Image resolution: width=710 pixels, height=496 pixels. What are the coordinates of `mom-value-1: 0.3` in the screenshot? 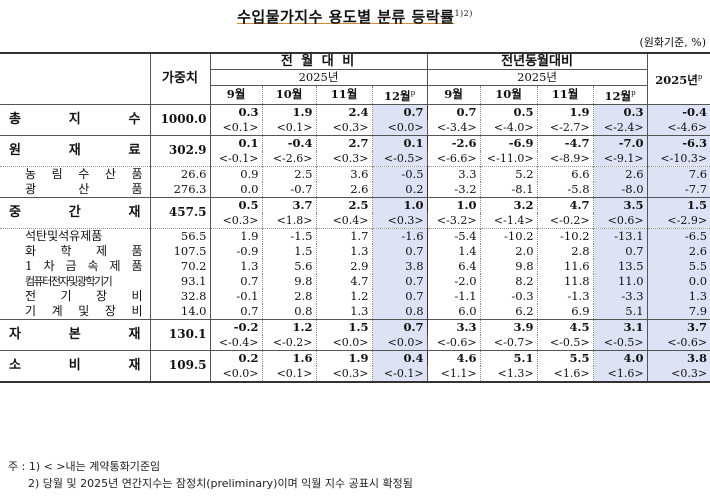 It's located at (235, 111).